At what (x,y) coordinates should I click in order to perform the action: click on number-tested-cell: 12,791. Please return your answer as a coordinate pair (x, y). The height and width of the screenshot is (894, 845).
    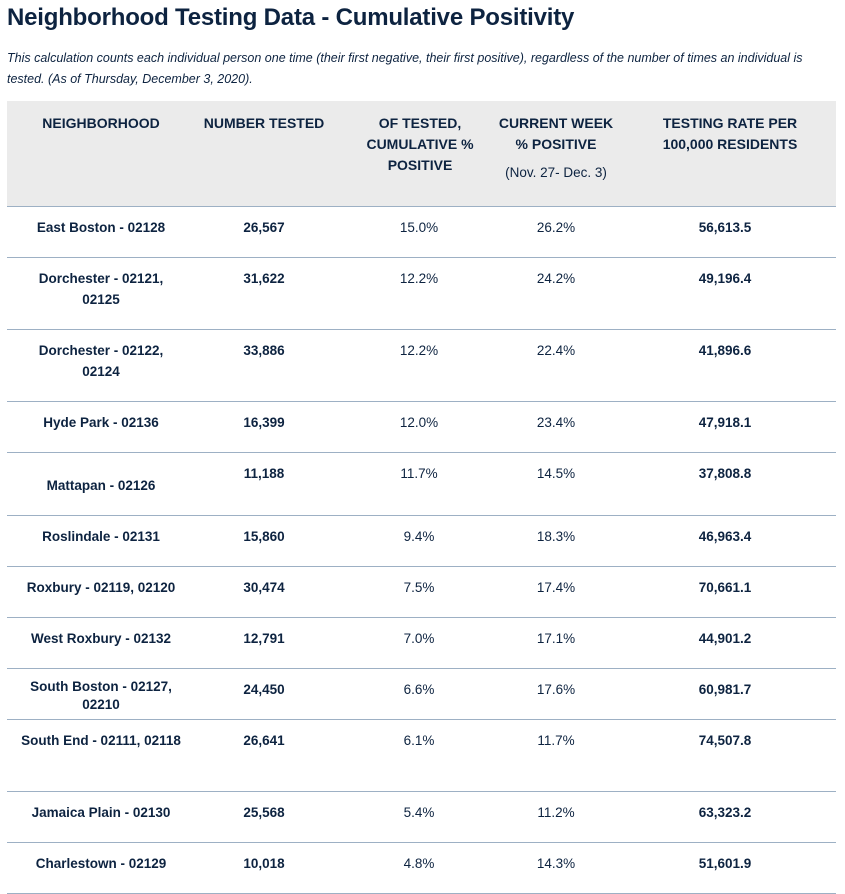
    Looking at the image, I should click on (264, 638).